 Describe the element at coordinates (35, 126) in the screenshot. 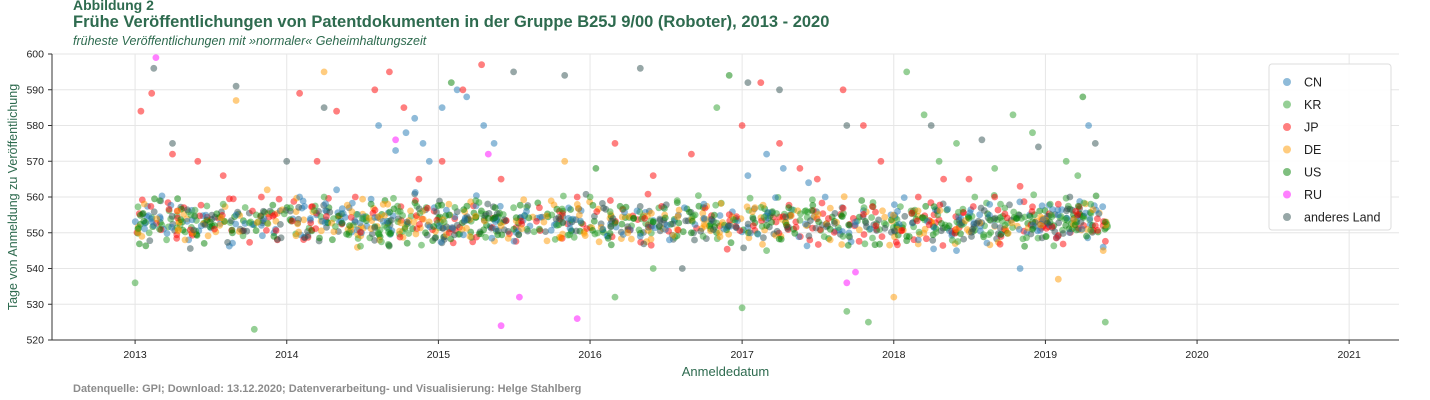

I see `y-tick-label: 580` at that location.